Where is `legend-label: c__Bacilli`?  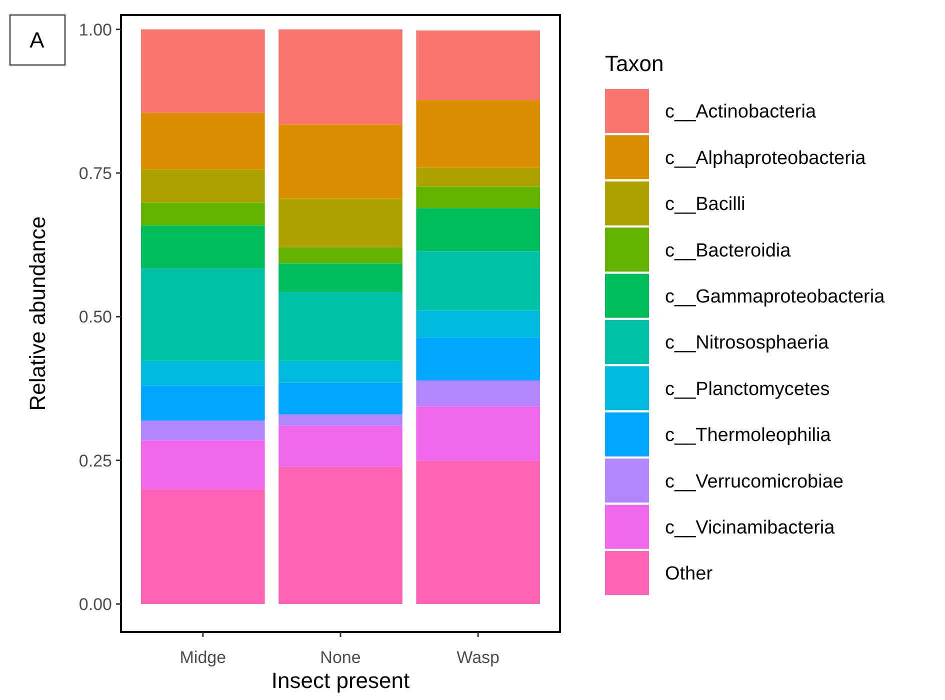
legend-label: c__Bacilli is located at coordinates (705, 205).